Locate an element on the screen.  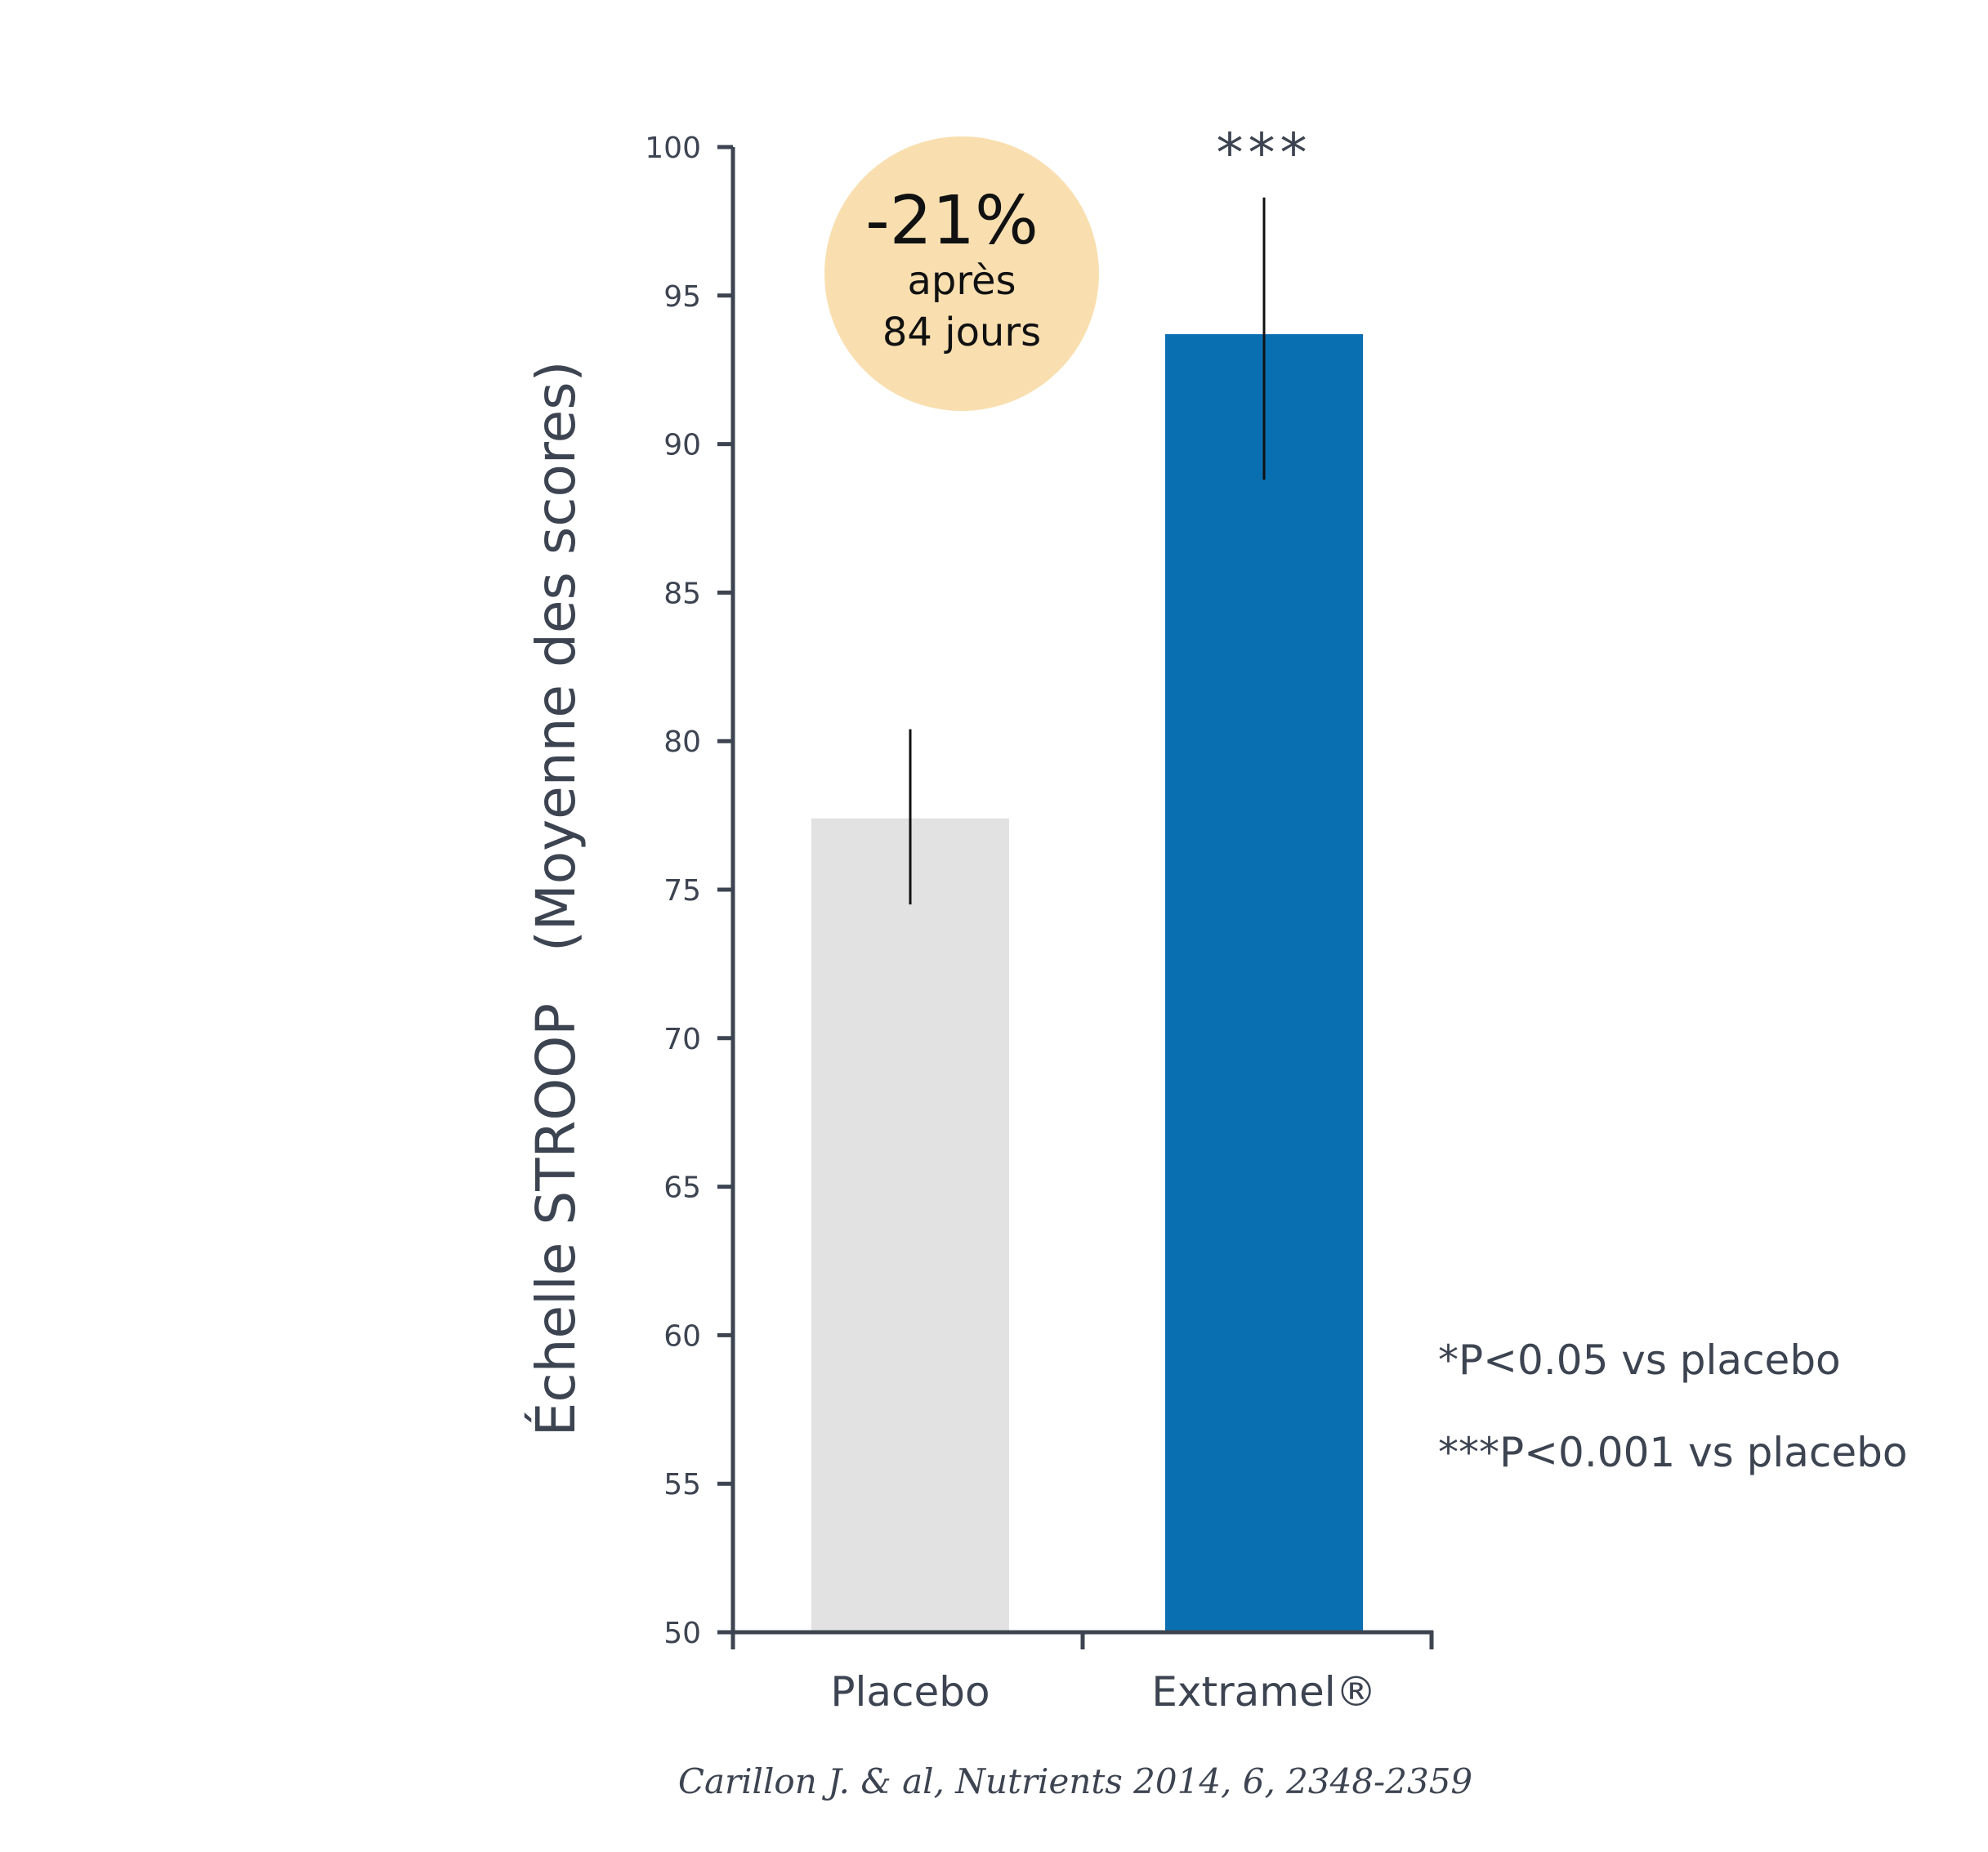
y-tick-label: 95 is located at coordinates (682, 297).